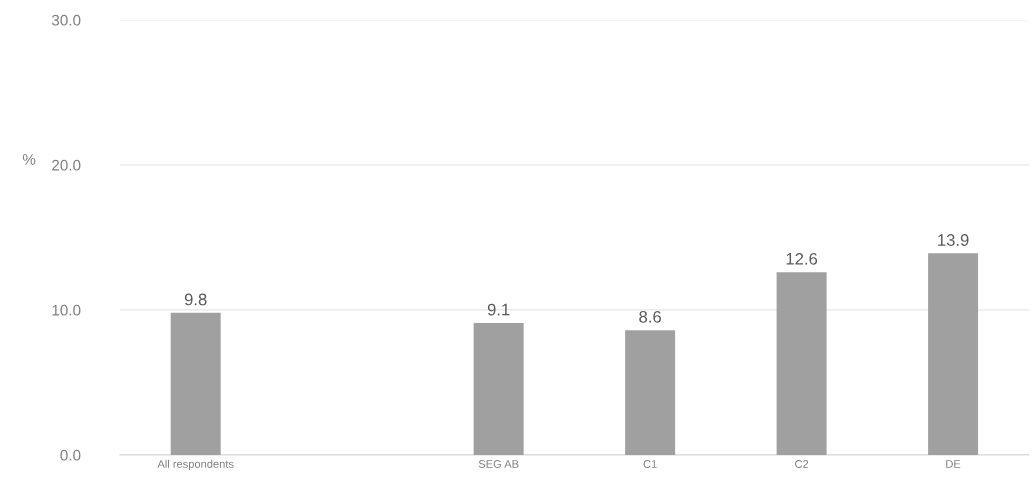 The height and width of the screenshot is (486, 1034). What do you see at coordinates (70, 455) in the screenshot?
I see `y-tick-label: 0.0` at bounding box center [70, 455].